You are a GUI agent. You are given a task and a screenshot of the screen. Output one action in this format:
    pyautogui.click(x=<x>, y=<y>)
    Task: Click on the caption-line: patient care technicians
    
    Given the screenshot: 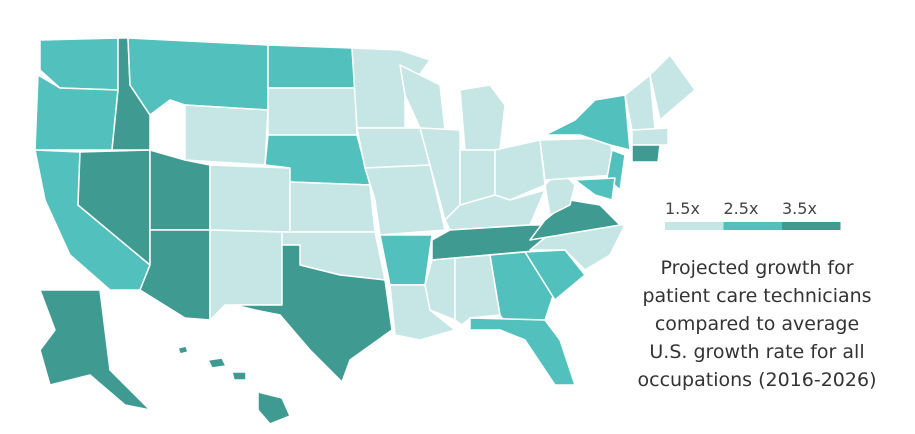 What is the action you would take?
    pyautogui.click(x=756, y=296)
    